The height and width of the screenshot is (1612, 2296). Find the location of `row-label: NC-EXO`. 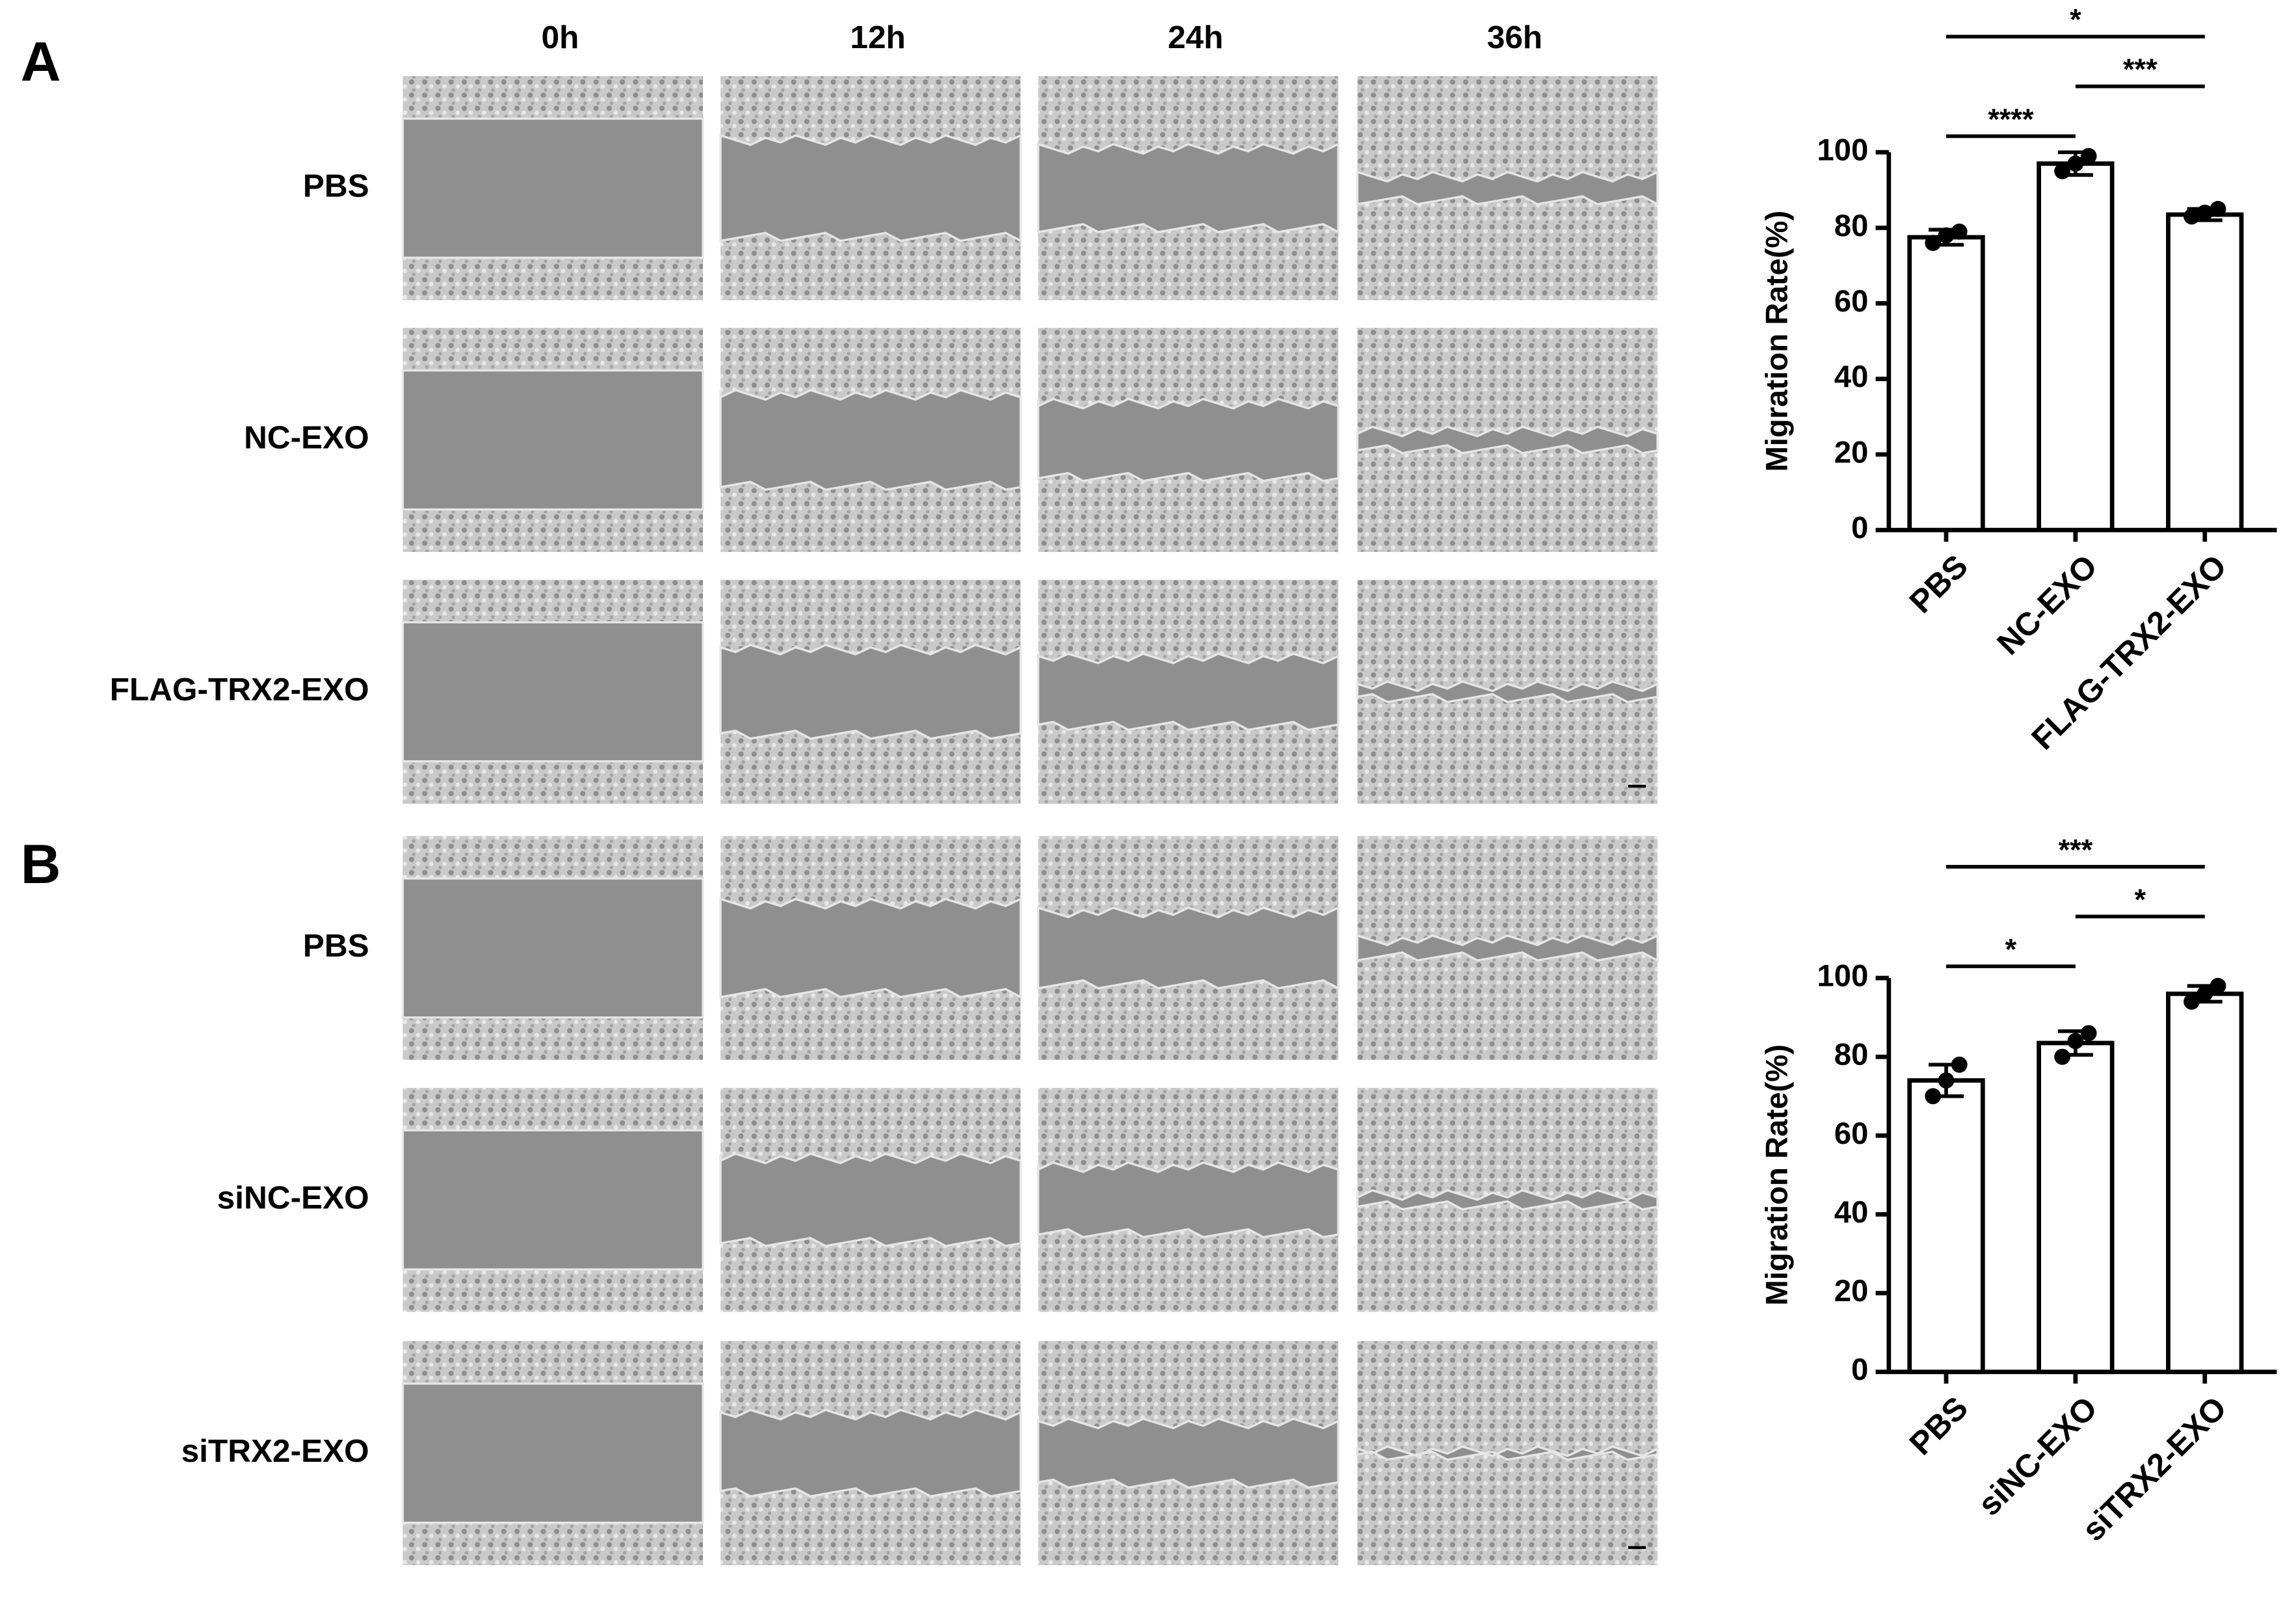

row-label: NC-EXO is located at coordinates (306, 438).